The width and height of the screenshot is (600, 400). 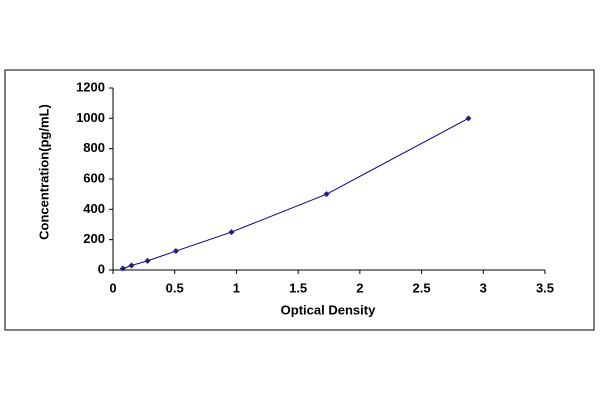 What do you see at coordinates (328, 309) in the screenshot?
I see `x-axis-label: Optical Density` at bounding box center [328, 309].